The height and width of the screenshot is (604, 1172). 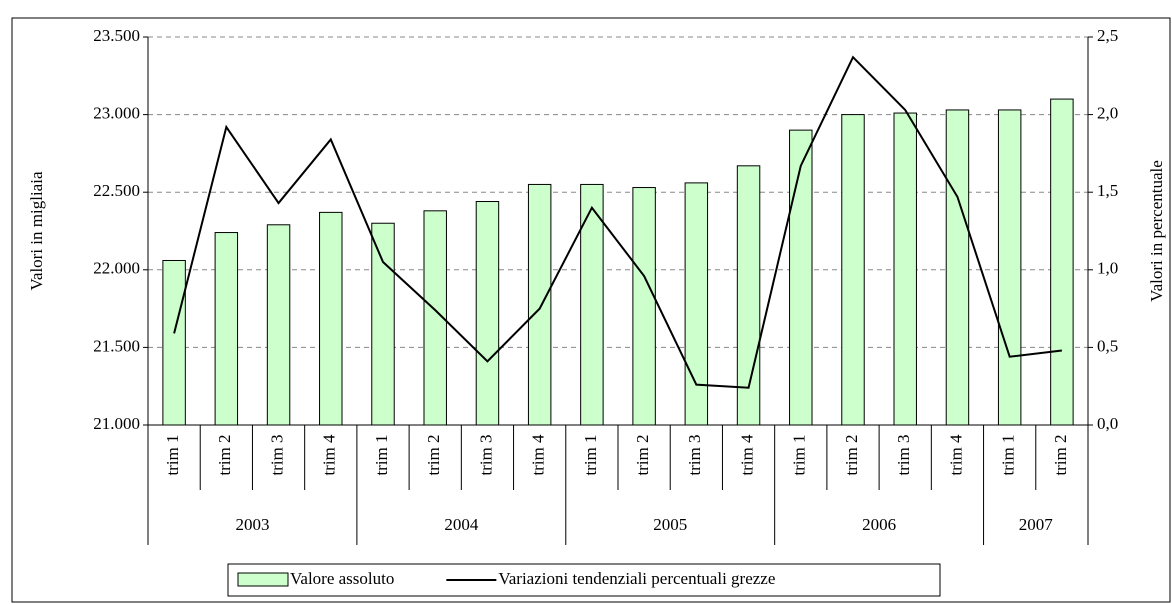 What do you see at coordinates (116, 35) in the screenshot?
I see `y-tick-label: 23.500` at bounding box center [116, 35].